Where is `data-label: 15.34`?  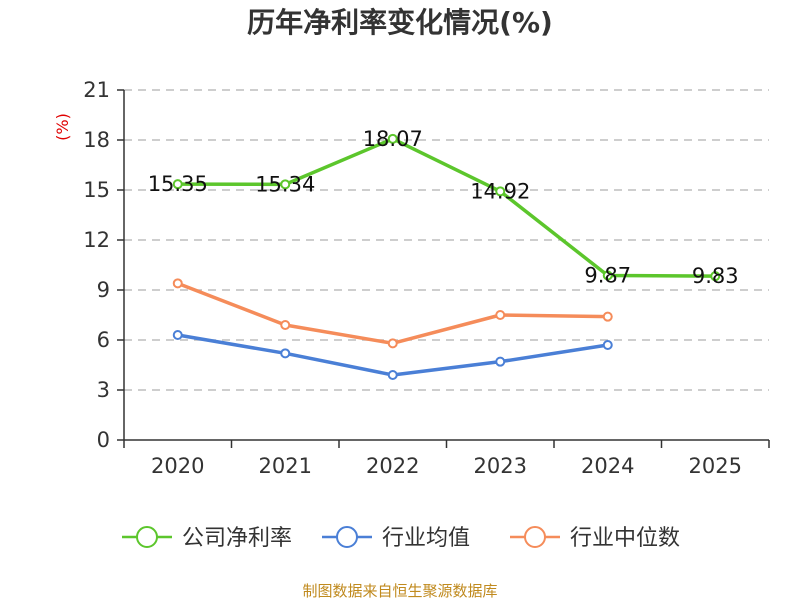
data-label: 15.34 is located at coordinates (285, 184).